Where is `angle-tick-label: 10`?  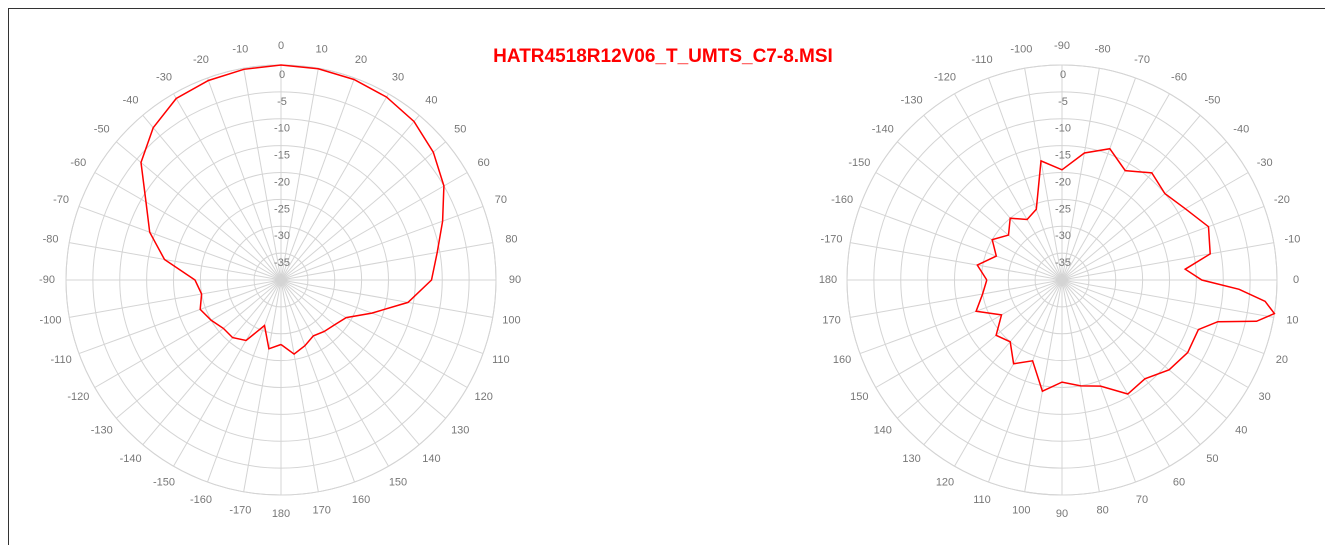 angle-tick-label: 10 is located at coordinates (322, 49).